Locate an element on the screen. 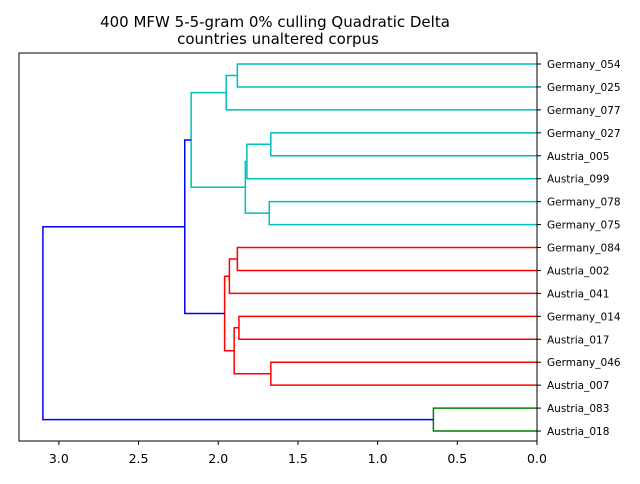  x-tick-label: 1.5 is located at coordinates (298, 458).